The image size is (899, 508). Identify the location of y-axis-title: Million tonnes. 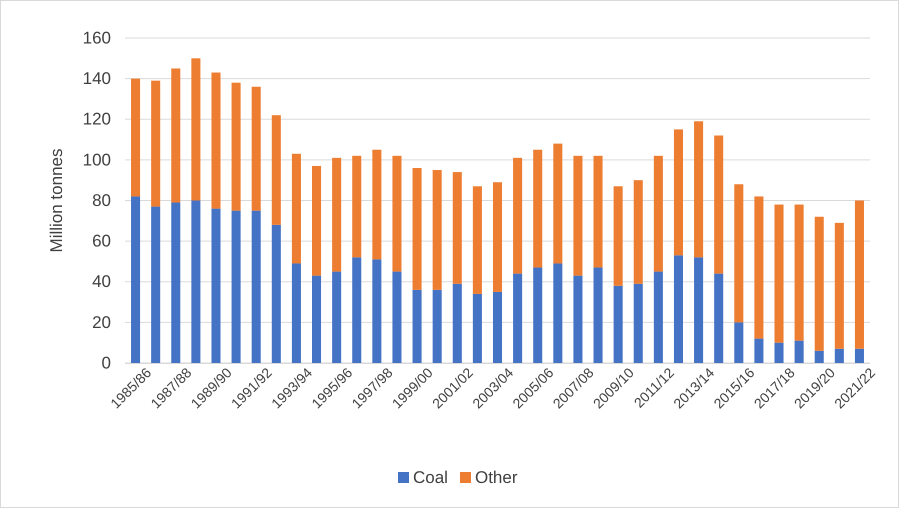
(56, 200).